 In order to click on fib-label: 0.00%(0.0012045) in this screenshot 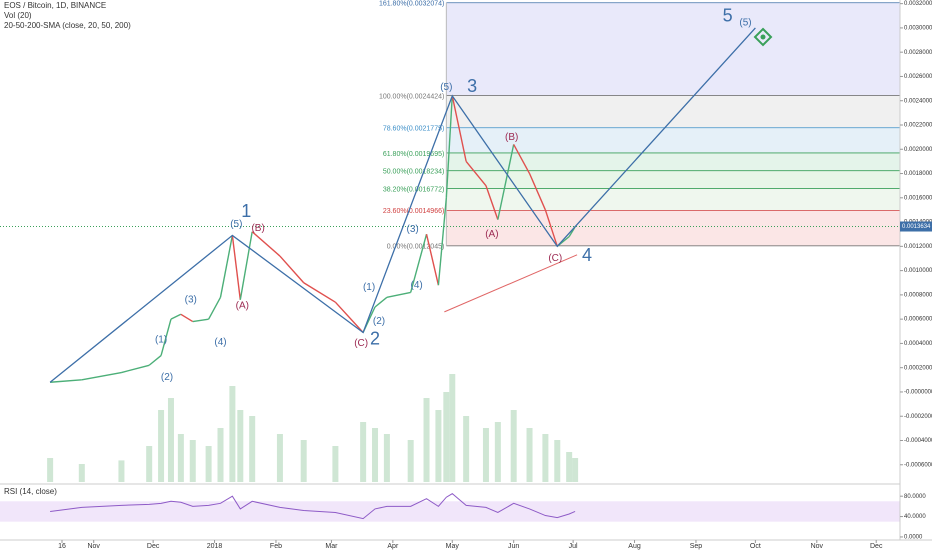, I will do `click(416, 247)`.